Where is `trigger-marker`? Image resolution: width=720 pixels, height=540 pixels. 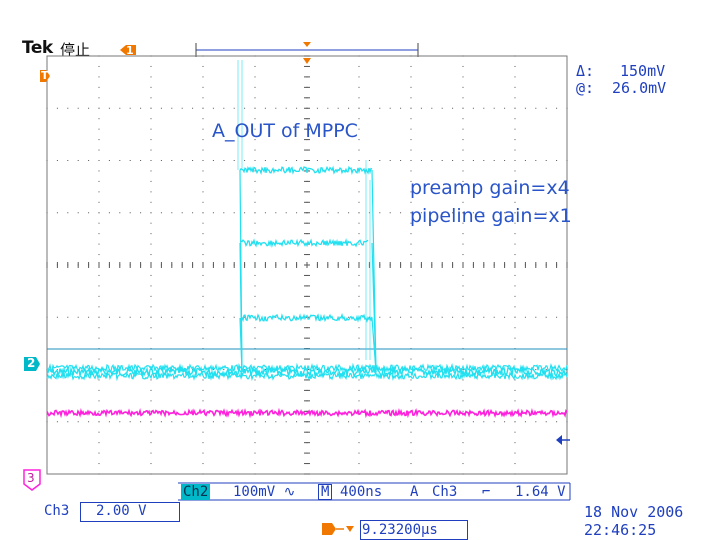 trigger-marker is located at coordinates (45, 76).